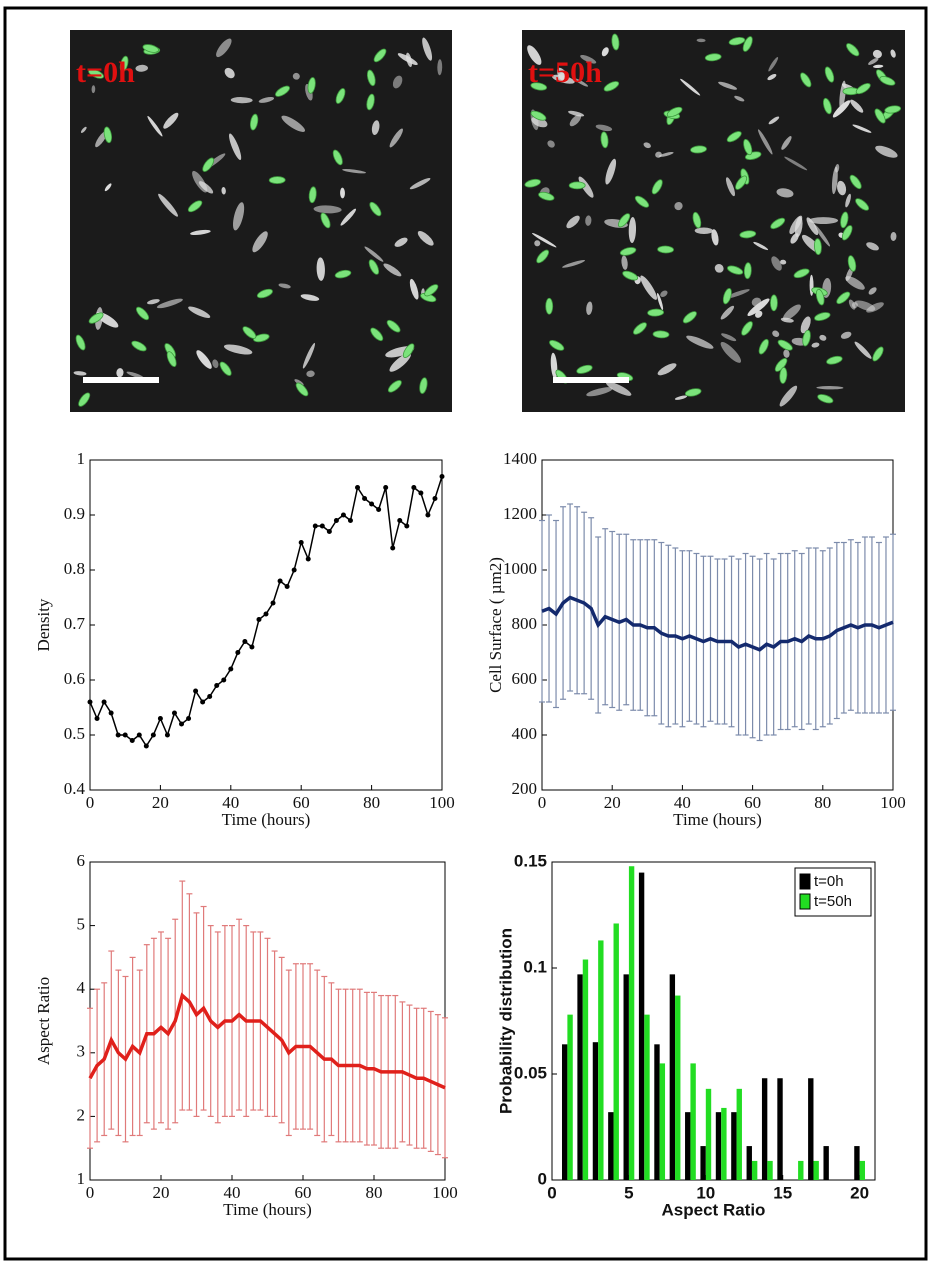  What do you see at coordinates (520, 513) in the screenshot?
I see `y-tick-label: 1200` at bounding box center [520, 513].